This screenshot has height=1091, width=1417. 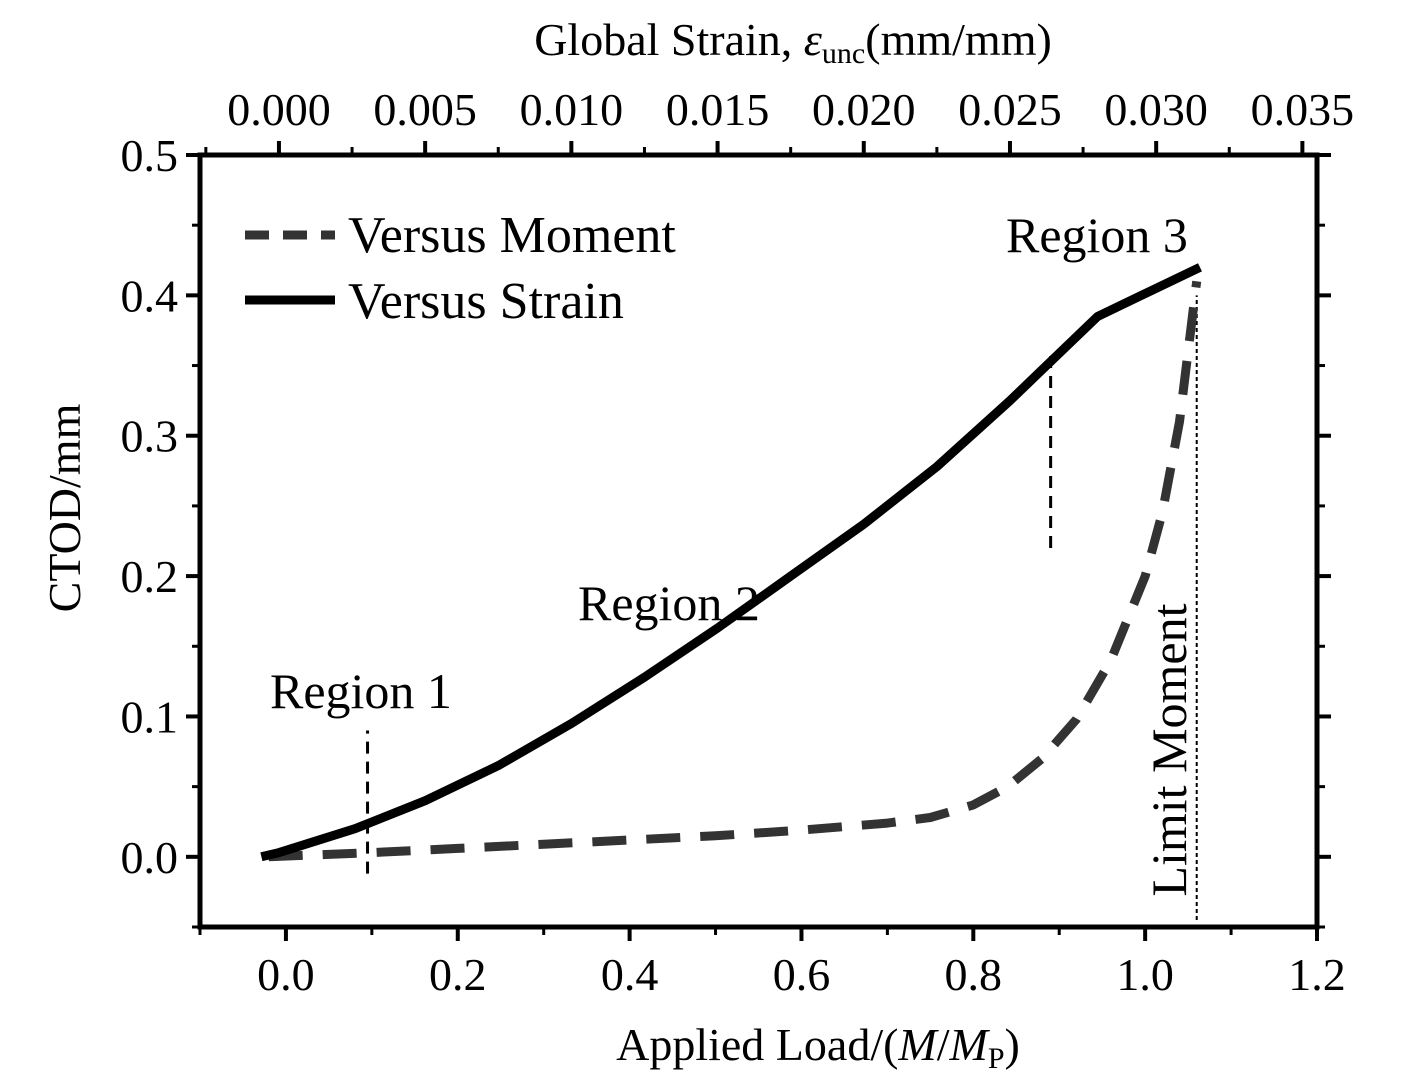 I want to click on x-bottom-tick-label: 0.2, so click(x=458, y=974).